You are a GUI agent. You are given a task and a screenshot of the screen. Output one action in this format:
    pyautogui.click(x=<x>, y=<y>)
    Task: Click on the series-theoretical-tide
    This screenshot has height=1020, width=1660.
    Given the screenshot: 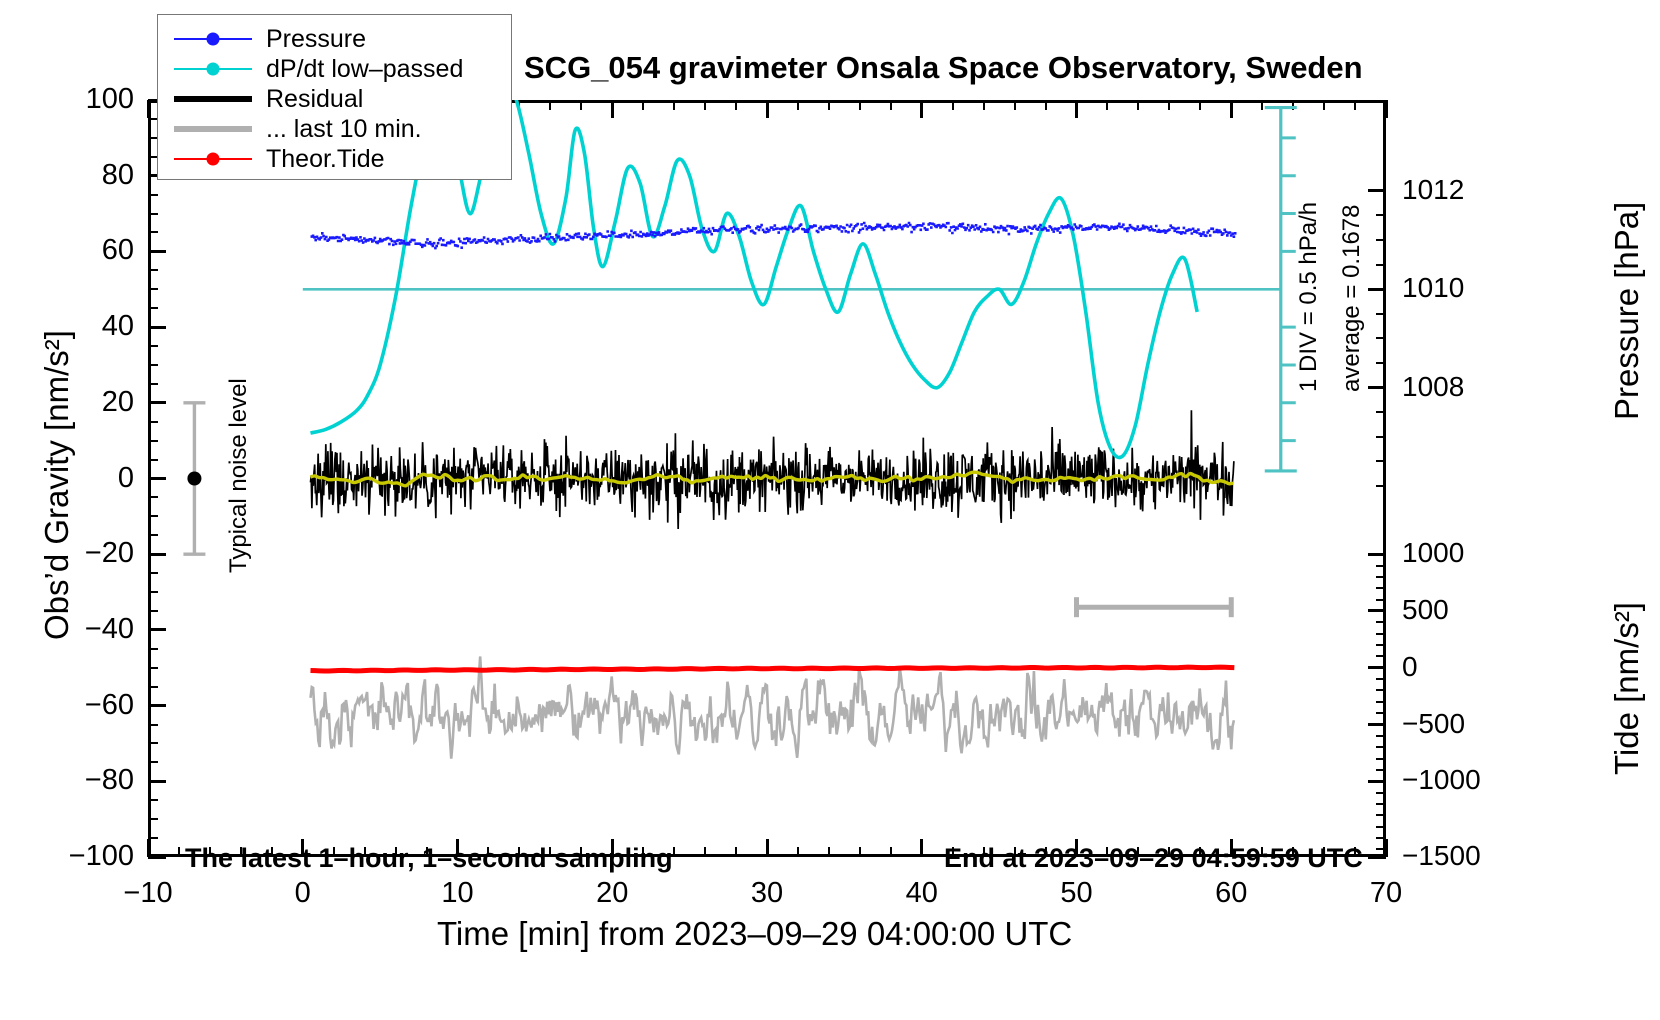 What is the action you would take?
    pyautogui.click(x=772, y=669)
    